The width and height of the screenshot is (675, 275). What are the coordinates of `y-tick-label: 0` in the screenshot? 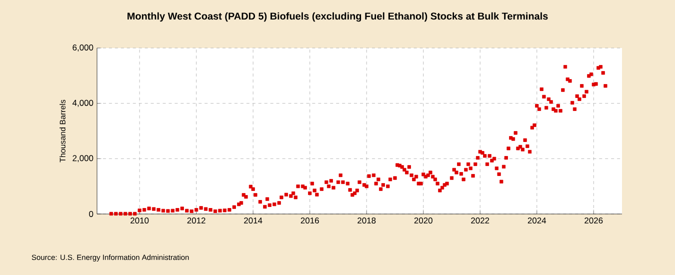 It's located at (91, 214).